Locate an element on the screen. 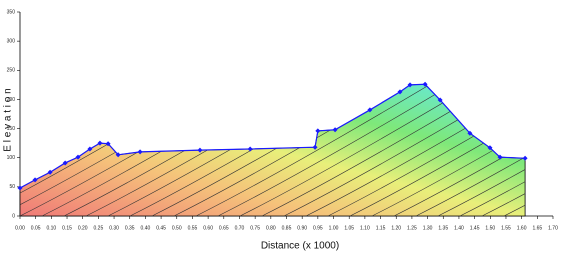 The height and width of the screenshot is (258, 561). x-tick-label: 1.20 is located at coordinates (396, 228).